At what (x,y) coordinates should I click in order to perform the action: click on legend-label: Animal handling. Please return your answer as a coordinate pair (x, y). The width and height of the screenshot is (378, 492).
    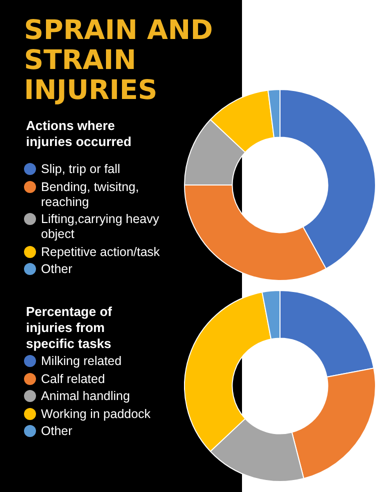
    Looking at the image, I should click on (85, 396).